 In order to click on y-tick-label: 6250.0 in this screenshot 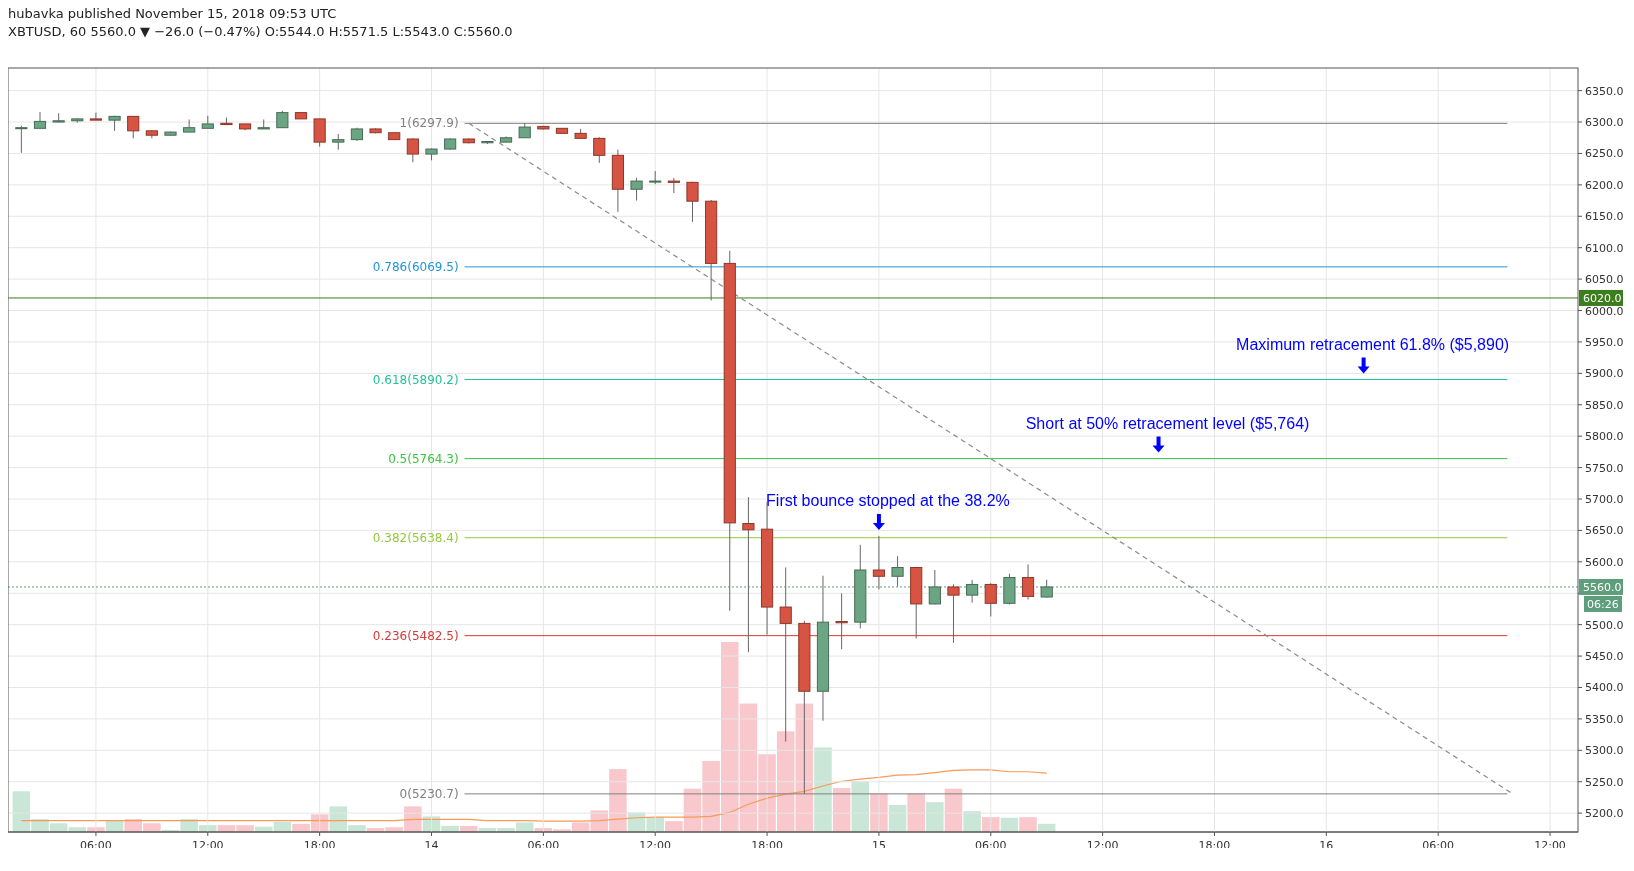, I will do `click(1604, 154)`.